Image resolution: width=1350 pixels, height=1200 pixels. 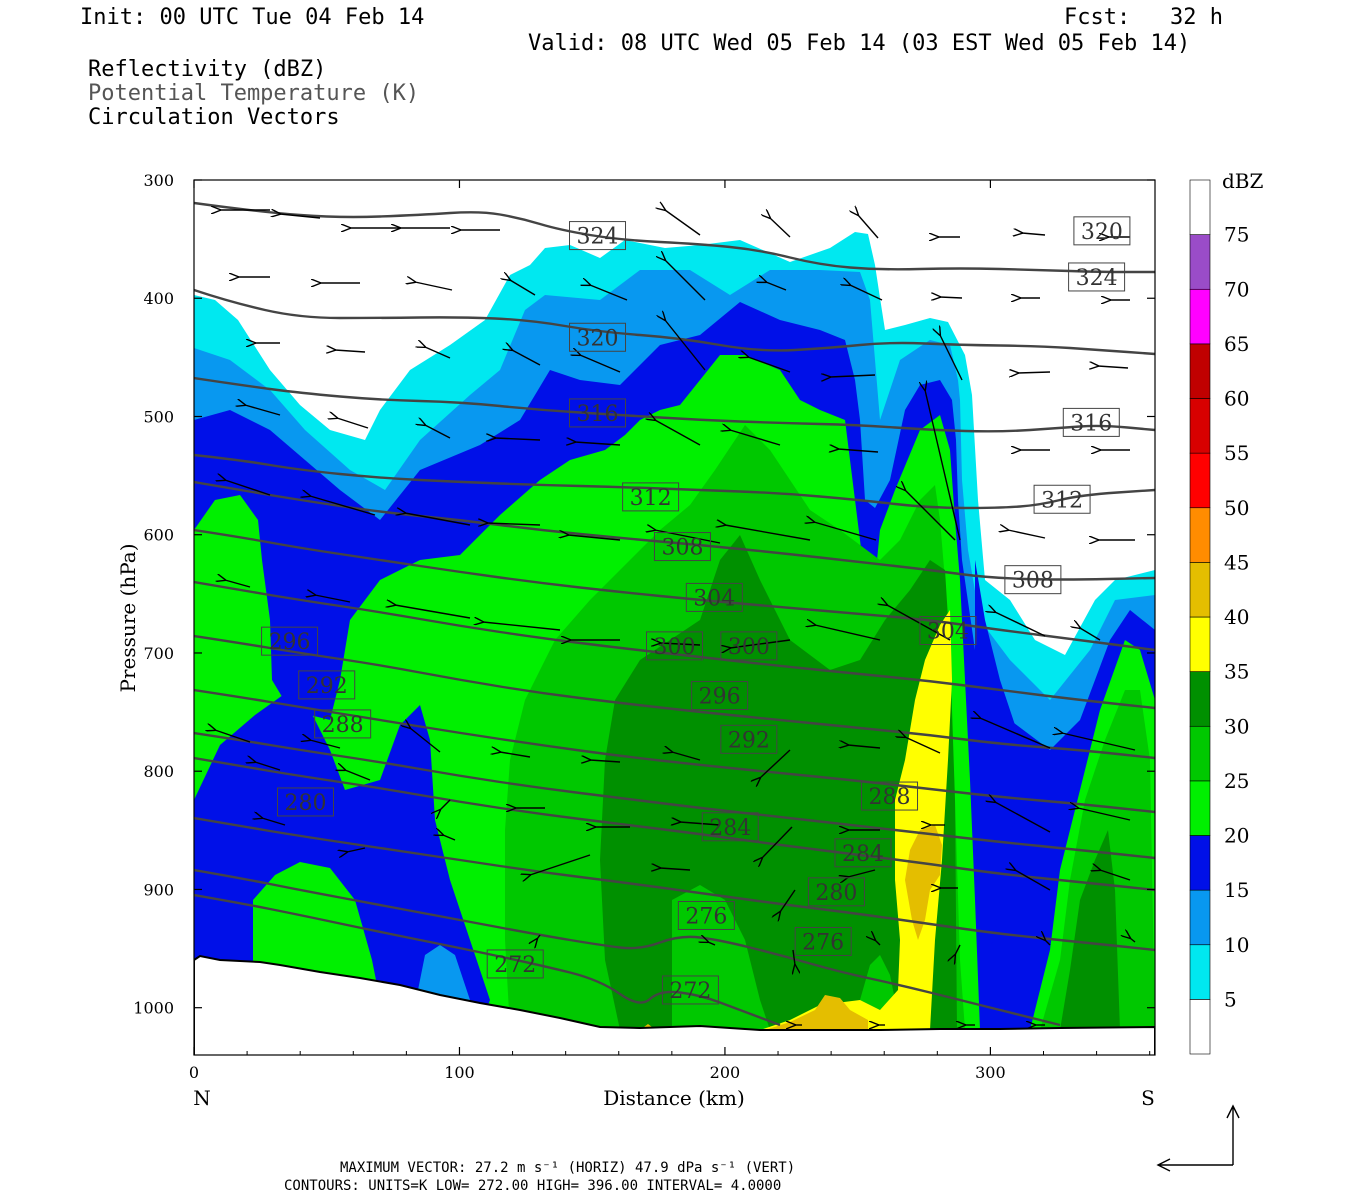 What do you see at coordinates (1236, 344) in the screenshot?
I see `colorbar-label: 65` at bounding box center [1236, 344].